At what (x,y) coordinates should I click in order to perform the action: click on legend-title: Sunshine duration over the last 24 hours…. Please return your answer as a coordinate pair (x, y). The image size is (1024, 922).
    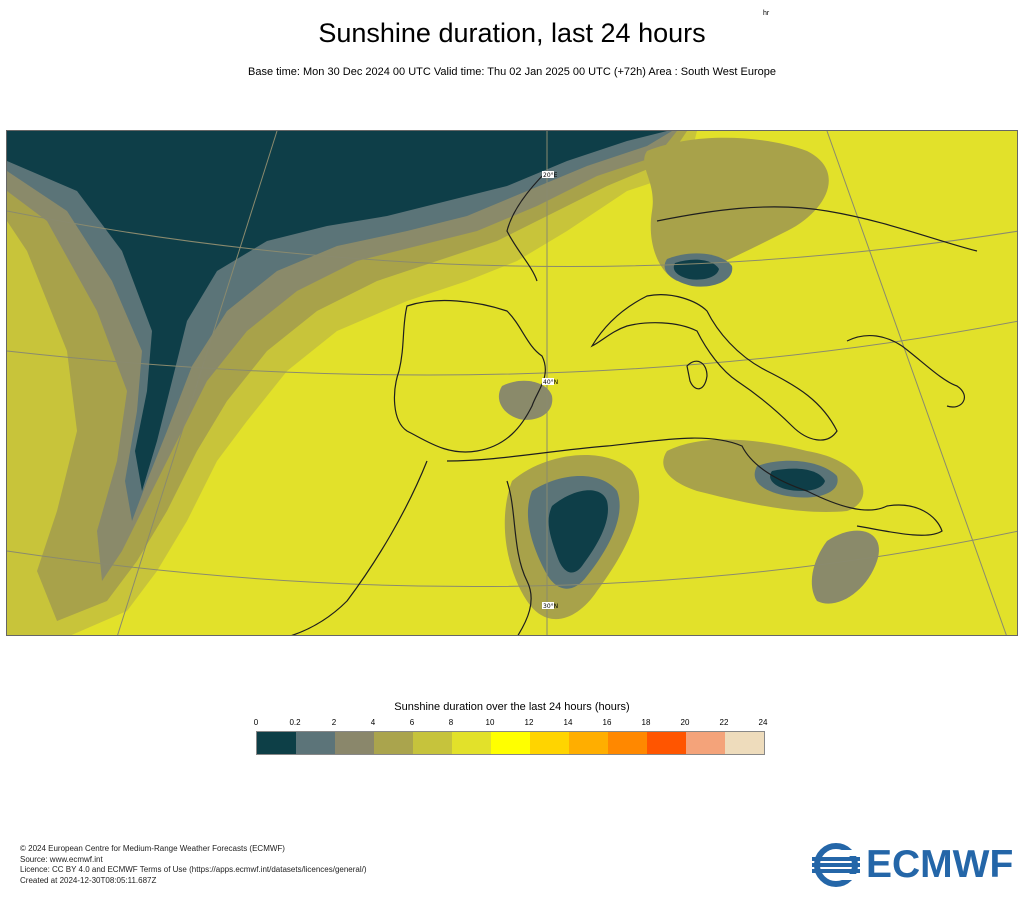
    Looking at the image, I should click on (512, 707).